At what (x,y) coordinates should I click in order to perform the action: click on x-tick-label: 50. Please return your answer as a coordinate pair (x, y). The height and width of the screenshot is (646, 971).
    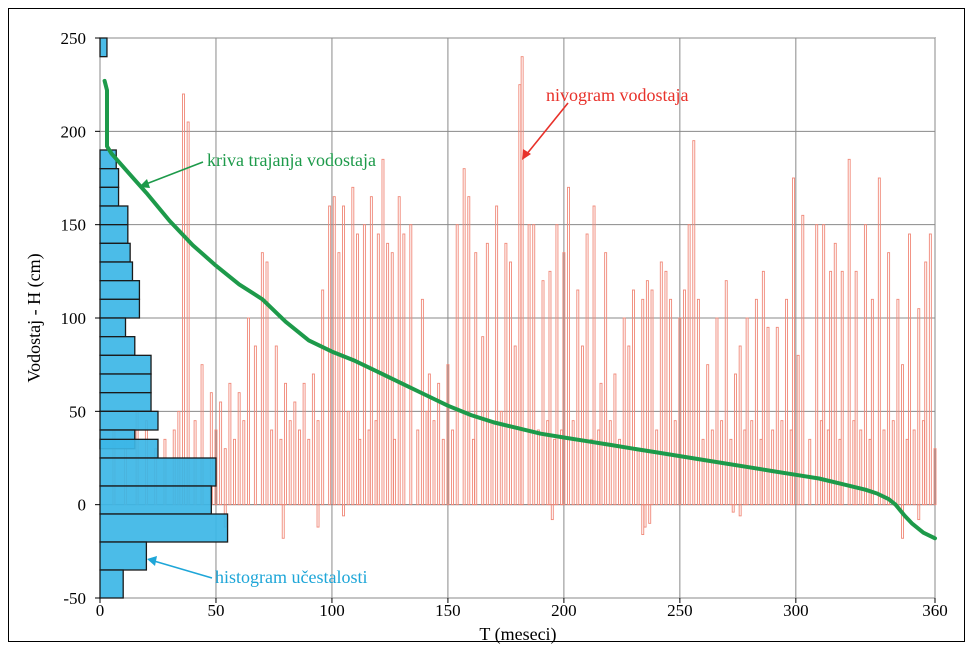
    Looking at the image, I should click on (215, 610).